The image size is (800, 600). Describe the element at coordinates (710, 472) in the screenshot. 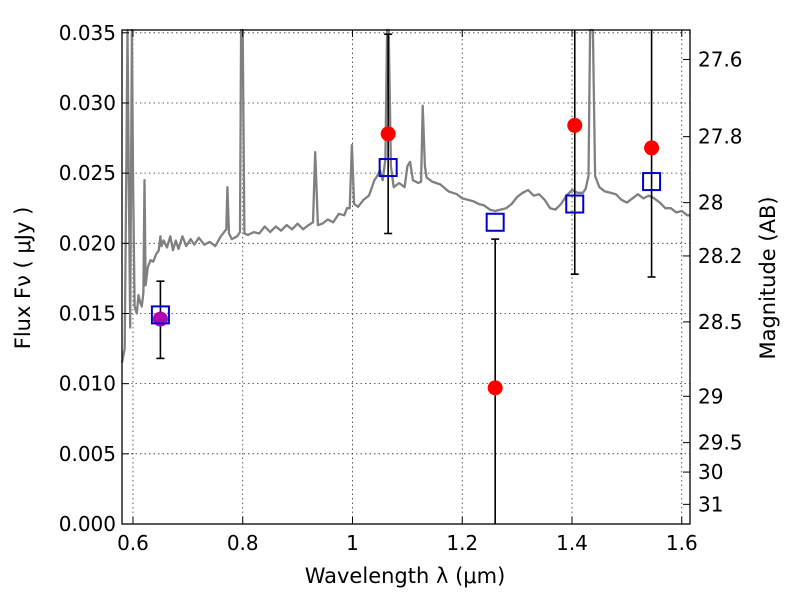

I see `right-tick-label: 30` at that location.